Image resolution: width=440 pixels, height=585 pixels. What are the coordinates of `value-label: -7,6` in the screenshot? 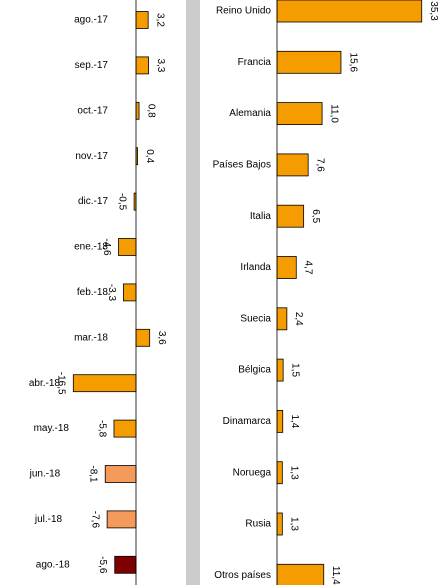 It's located at (94, 520).